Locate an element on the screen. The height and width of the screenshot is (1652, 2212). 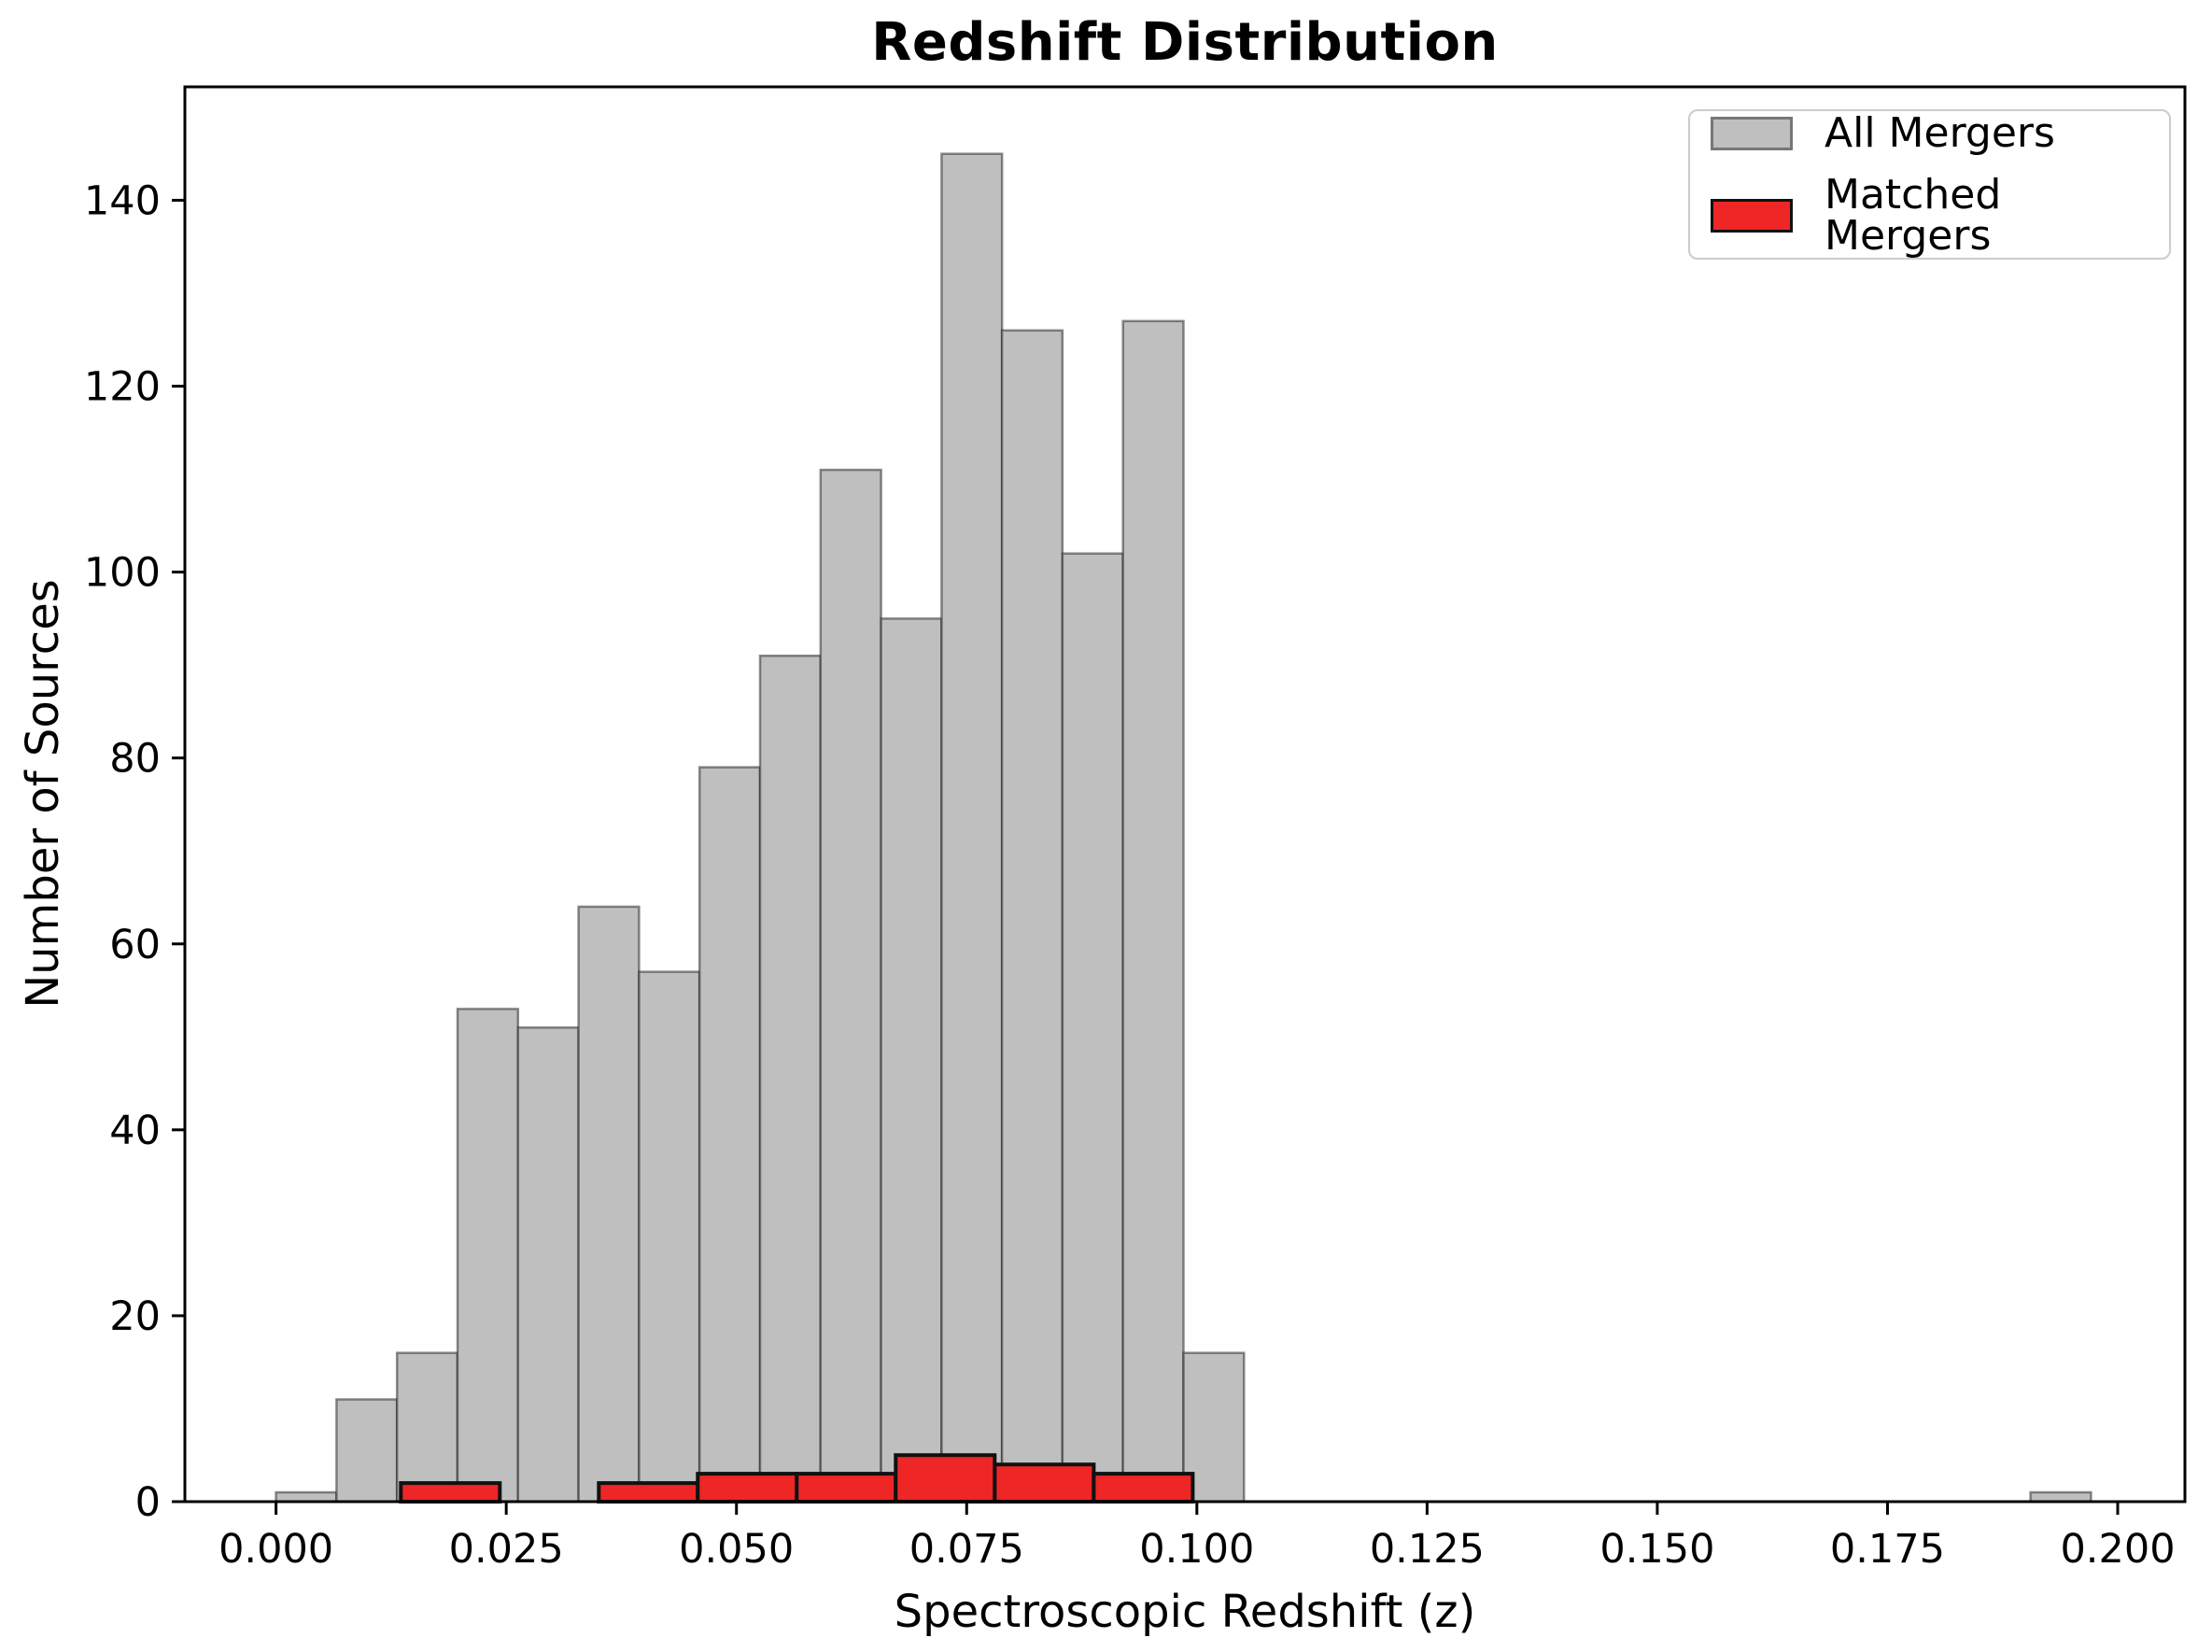
legend-swatch-matched-mergers is located at coordinates (1752, 215).